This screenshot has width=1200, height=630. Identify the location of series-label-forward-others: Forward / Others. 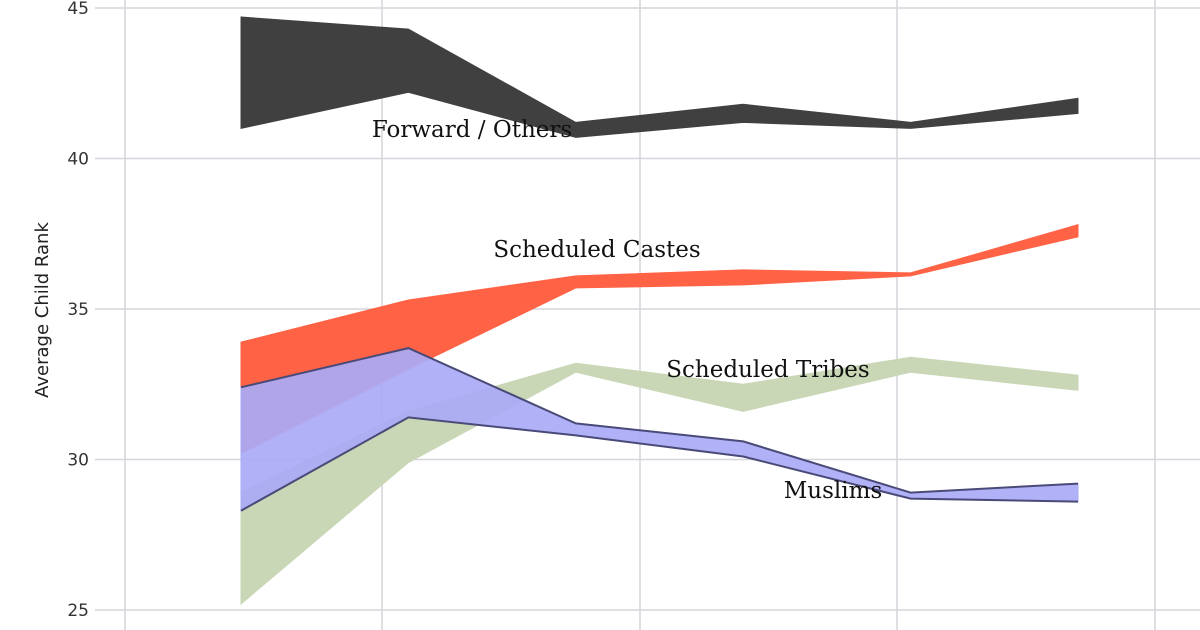
(472, 130).